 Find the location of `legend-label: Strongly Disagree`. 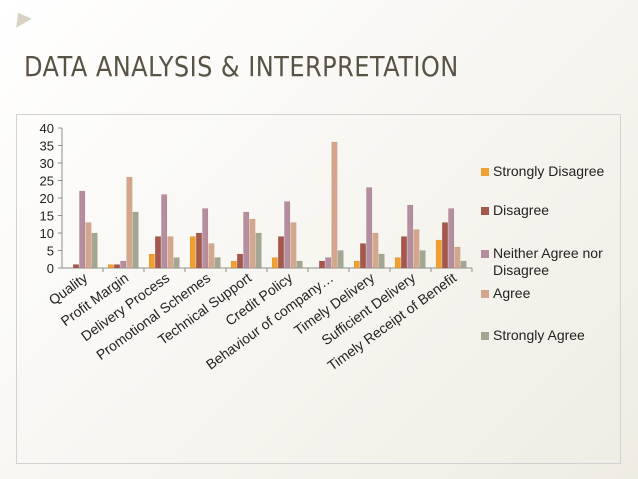

legend-label: Strongly Disagree is located at coordinates (548, 171).